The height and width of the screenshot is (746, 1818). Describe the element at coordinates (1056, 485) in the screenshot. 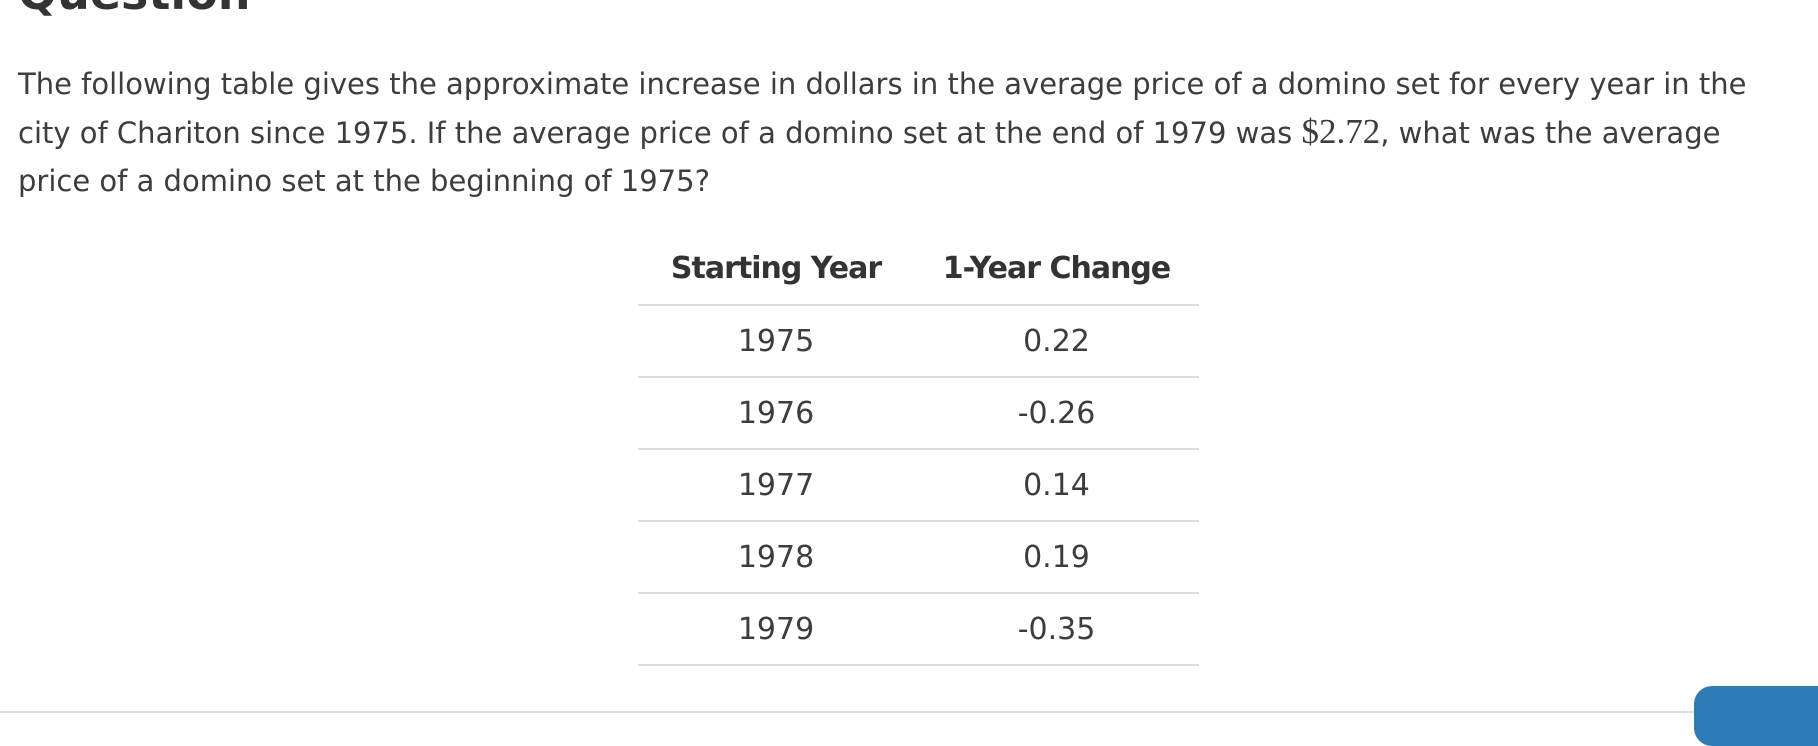

I see `table-cell: 0.14` at that location.